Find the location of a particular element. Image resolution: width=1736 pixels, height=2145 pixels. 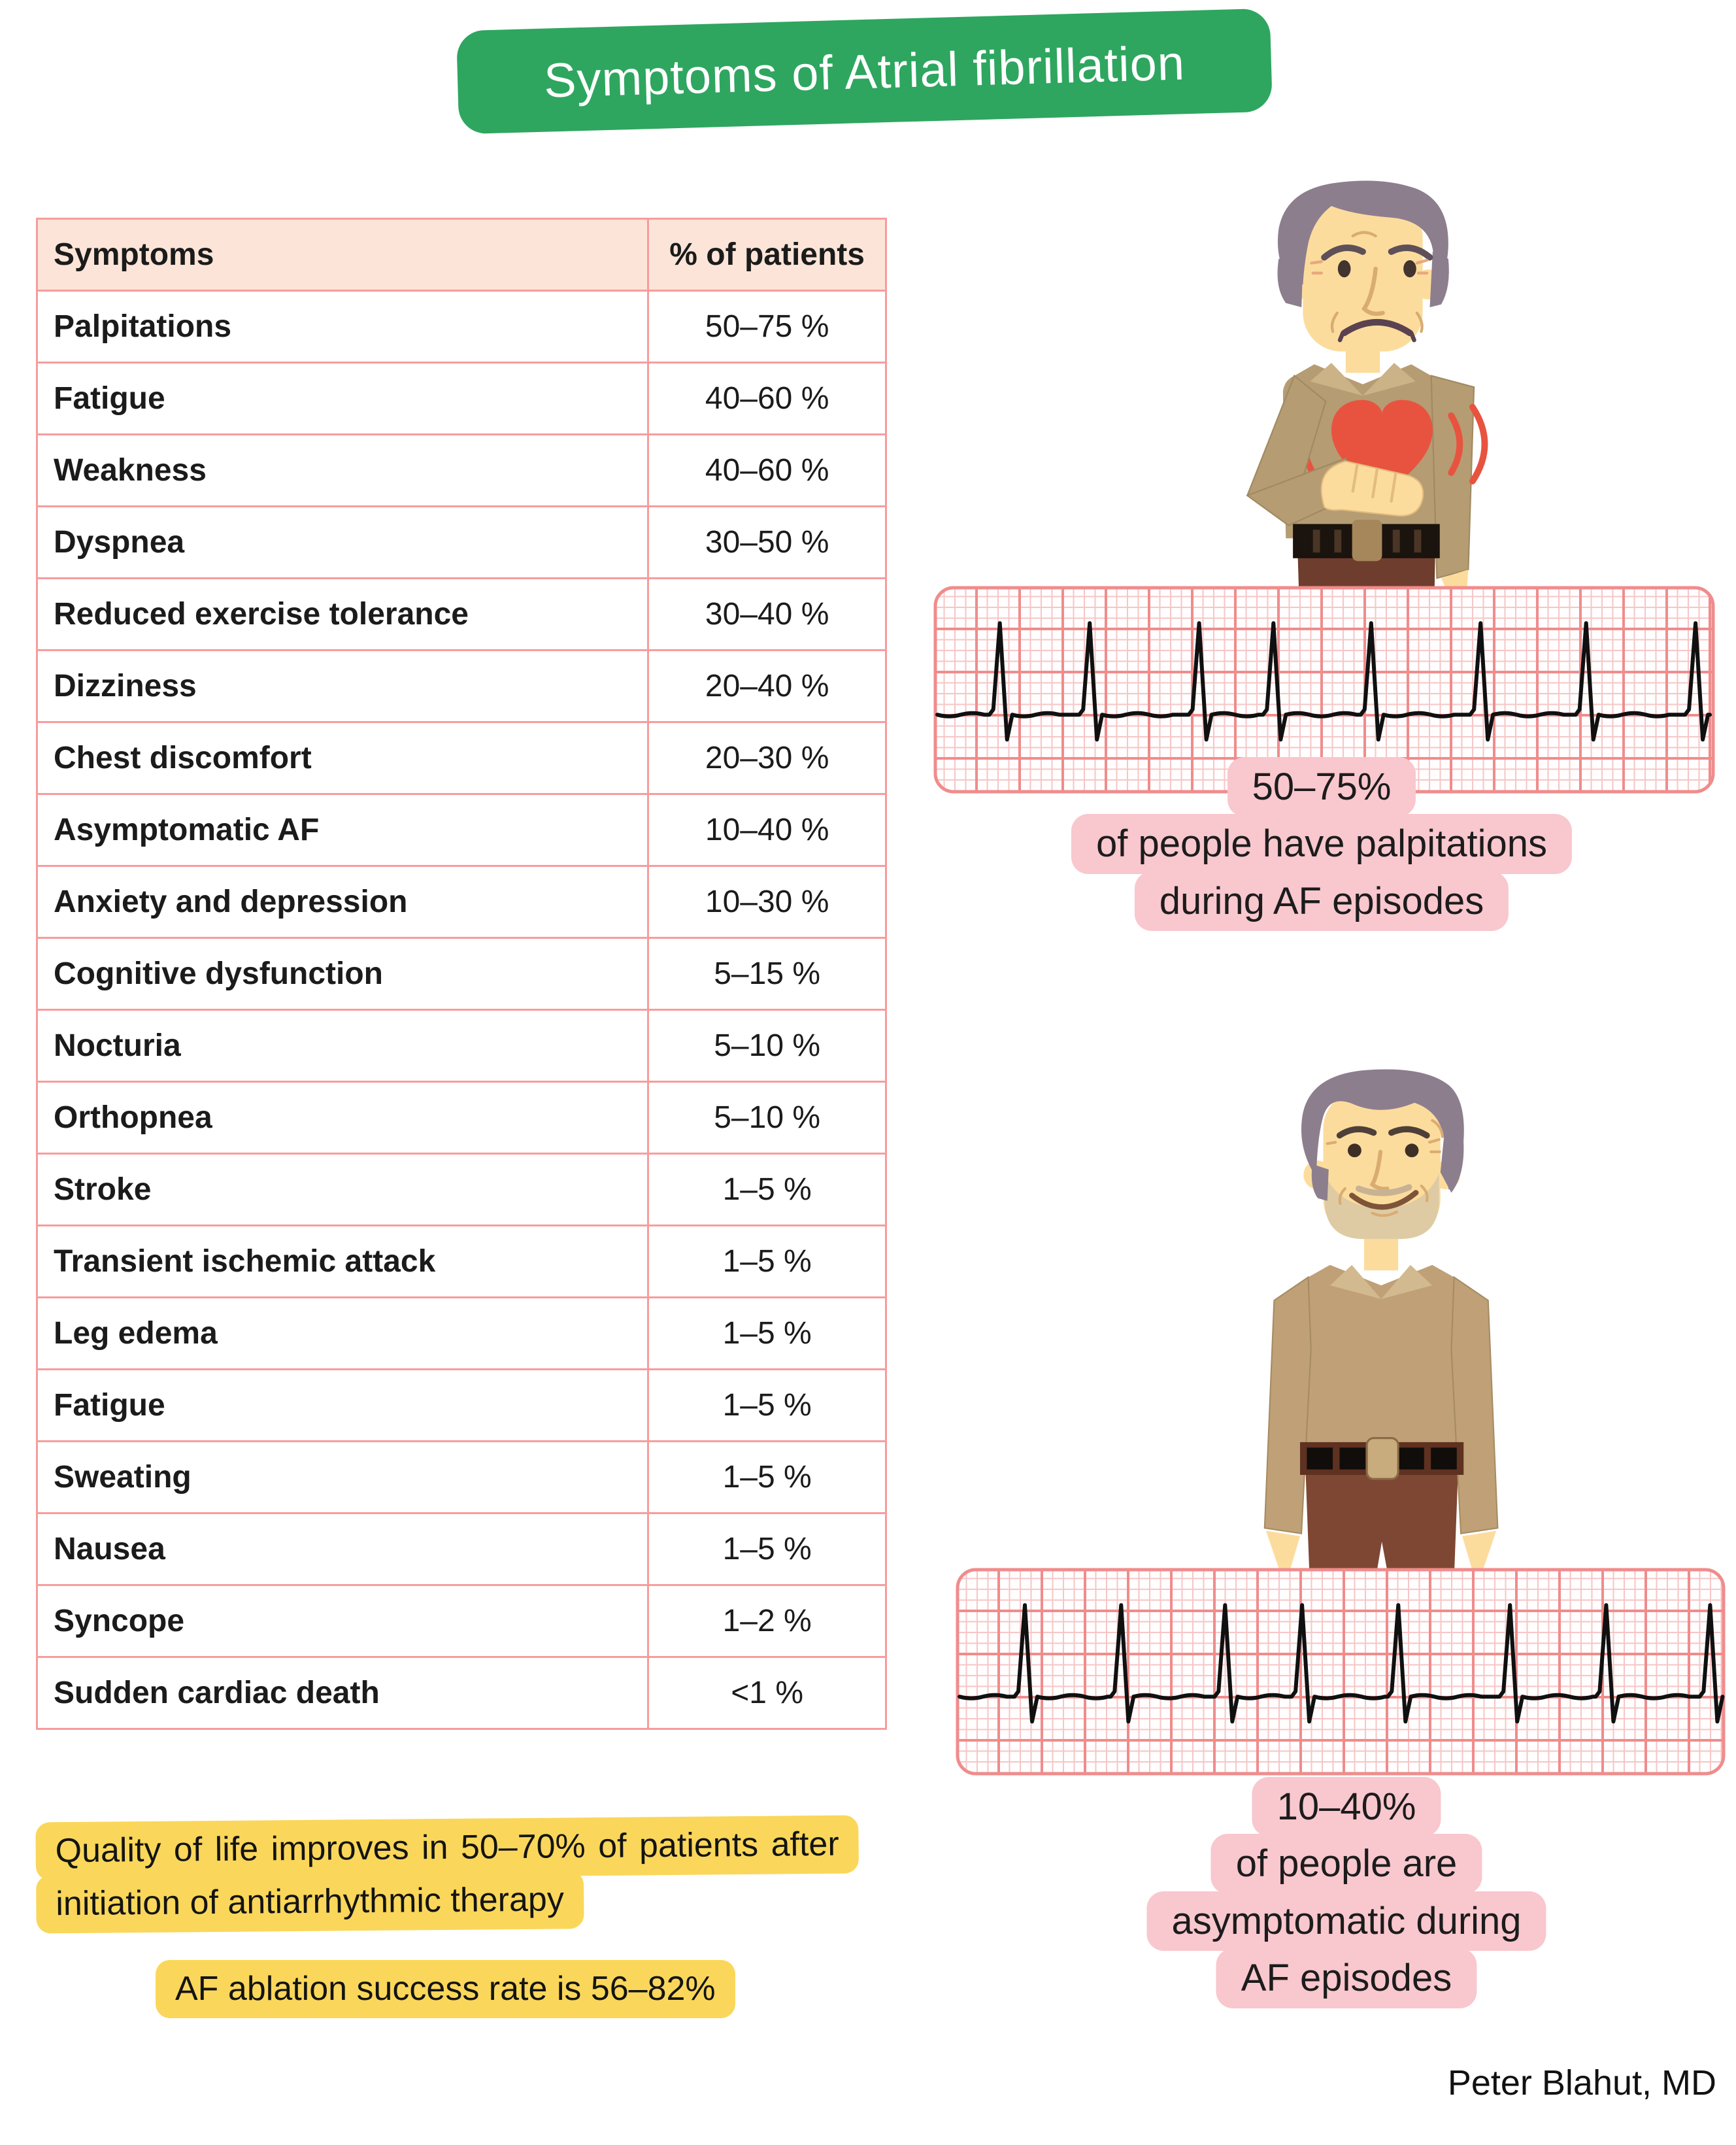

callout-line: during AF episodes is located at coordinates (1322, 902).